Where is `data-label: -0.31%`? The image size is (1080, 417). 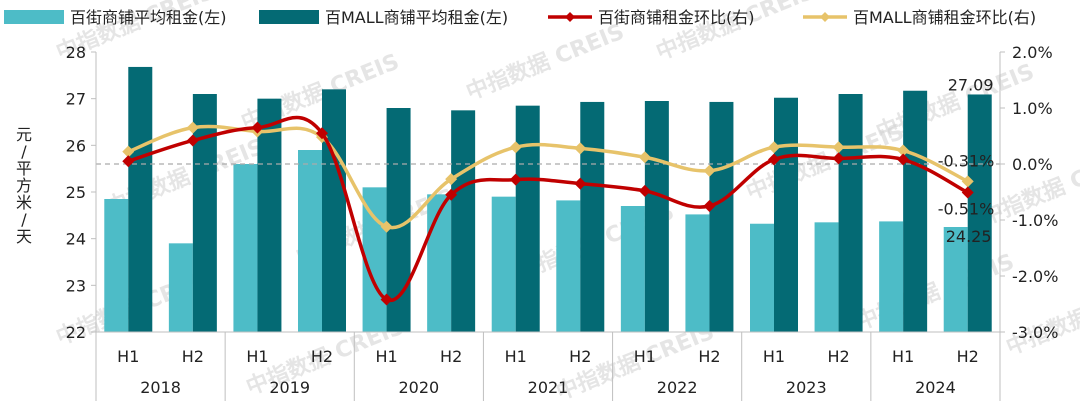 data-label: -0.31% is located at coordinates (966, 160).